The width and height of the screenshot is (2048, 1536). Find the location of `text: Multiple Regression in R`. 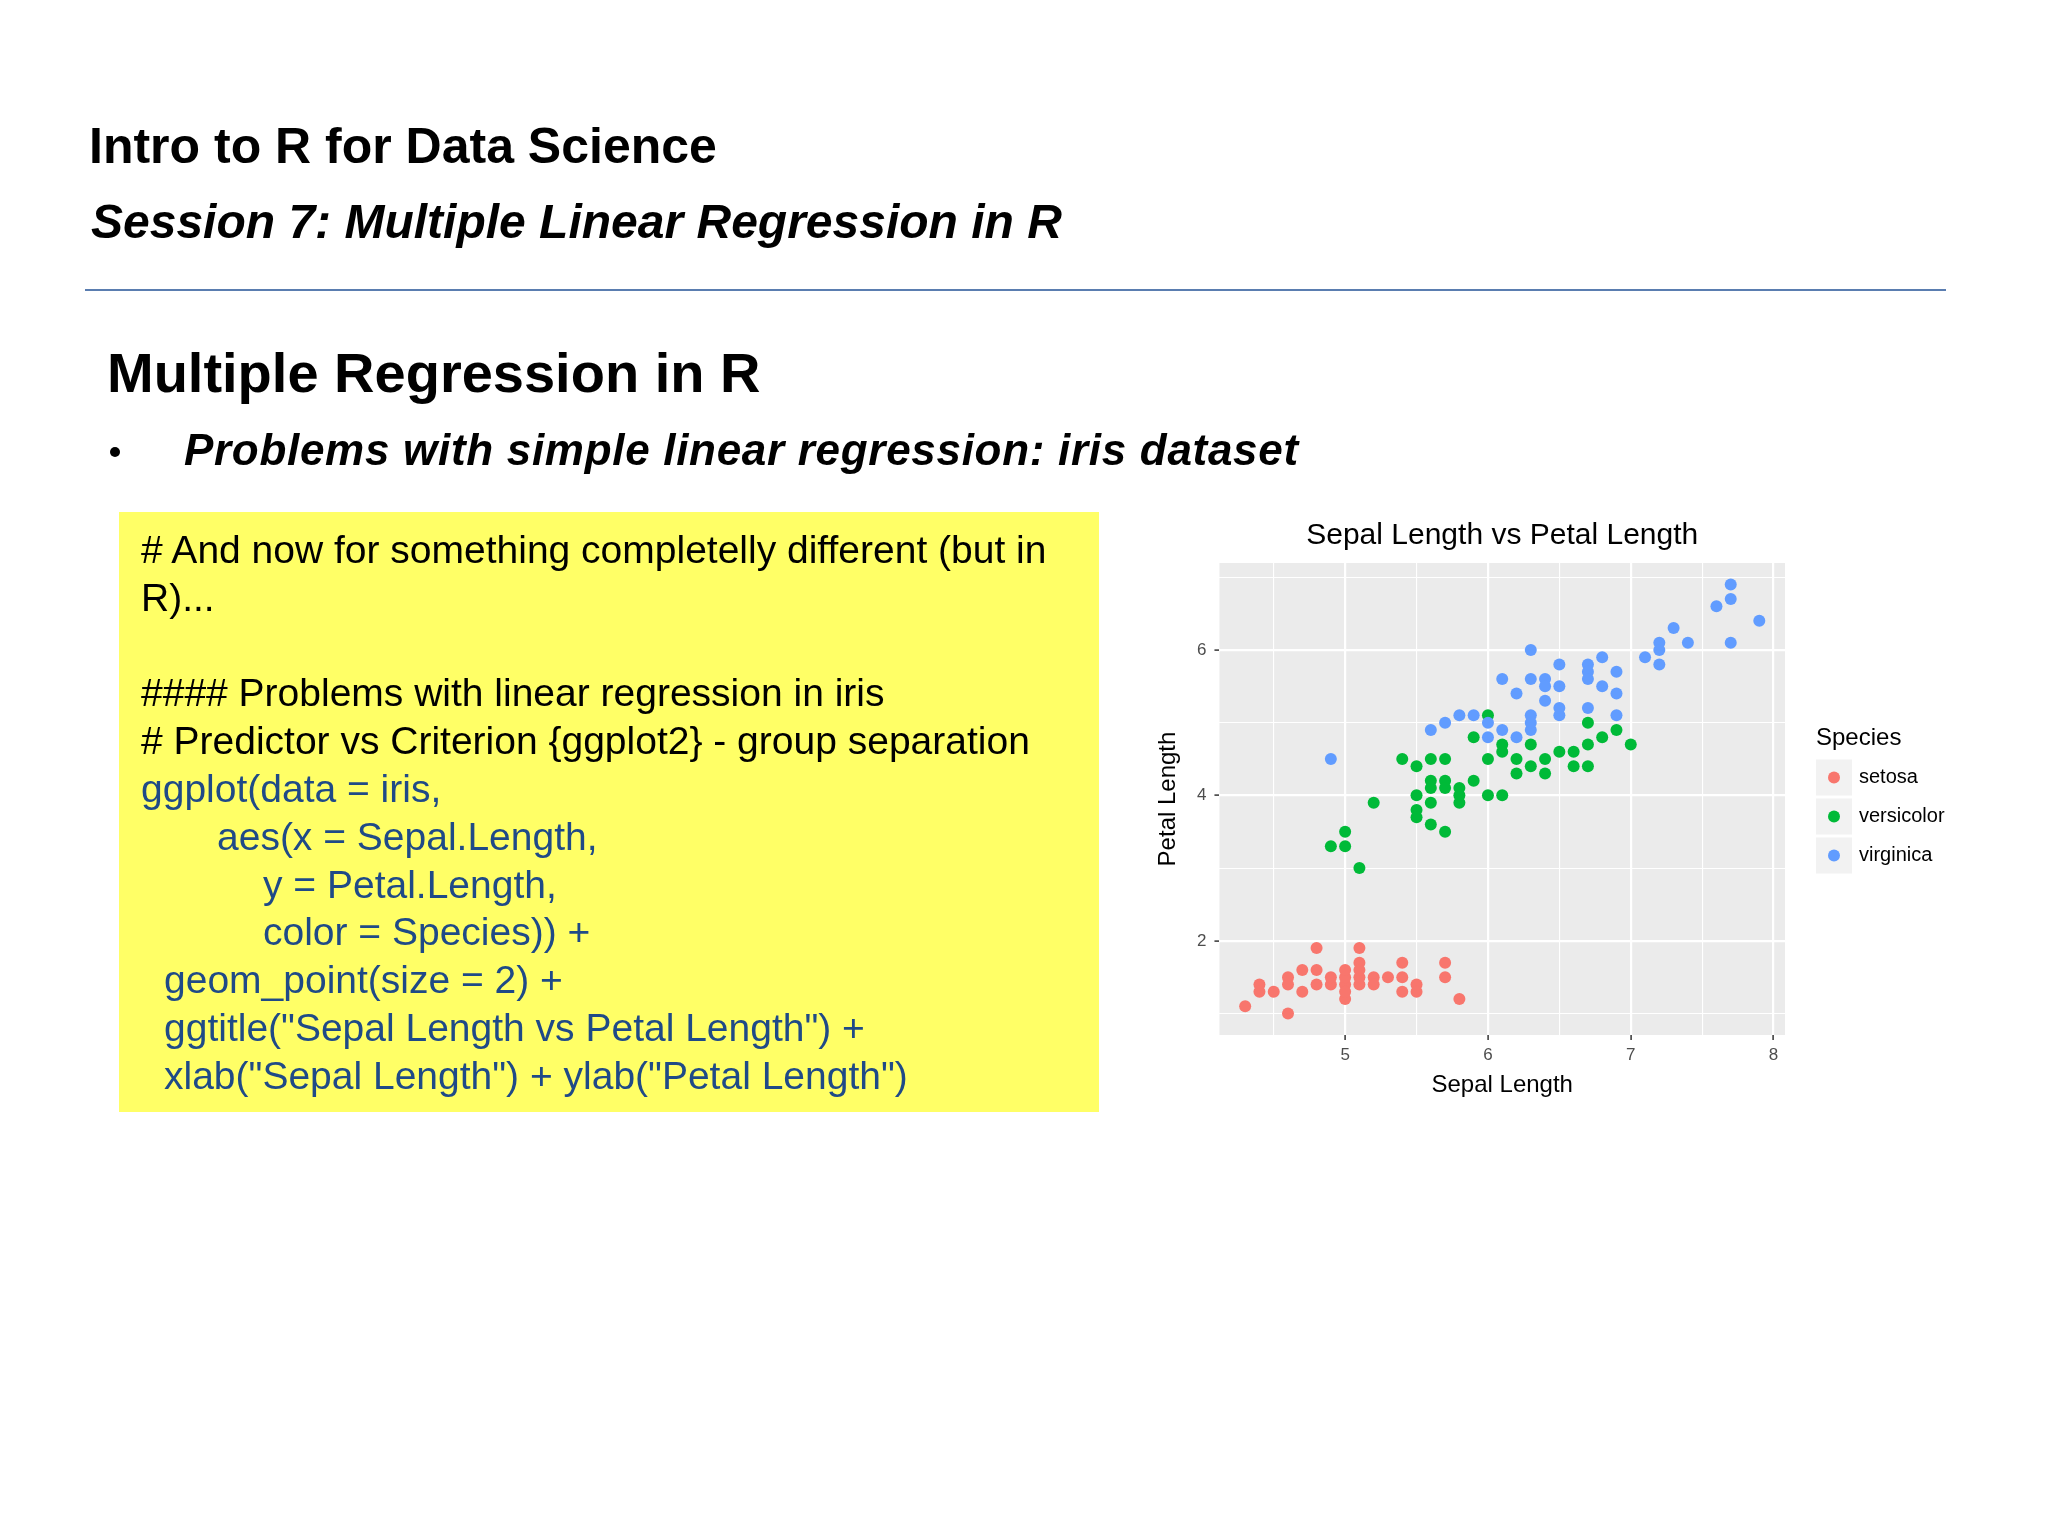

text: Multiple Regression in R is located at coordinates (434, 372).